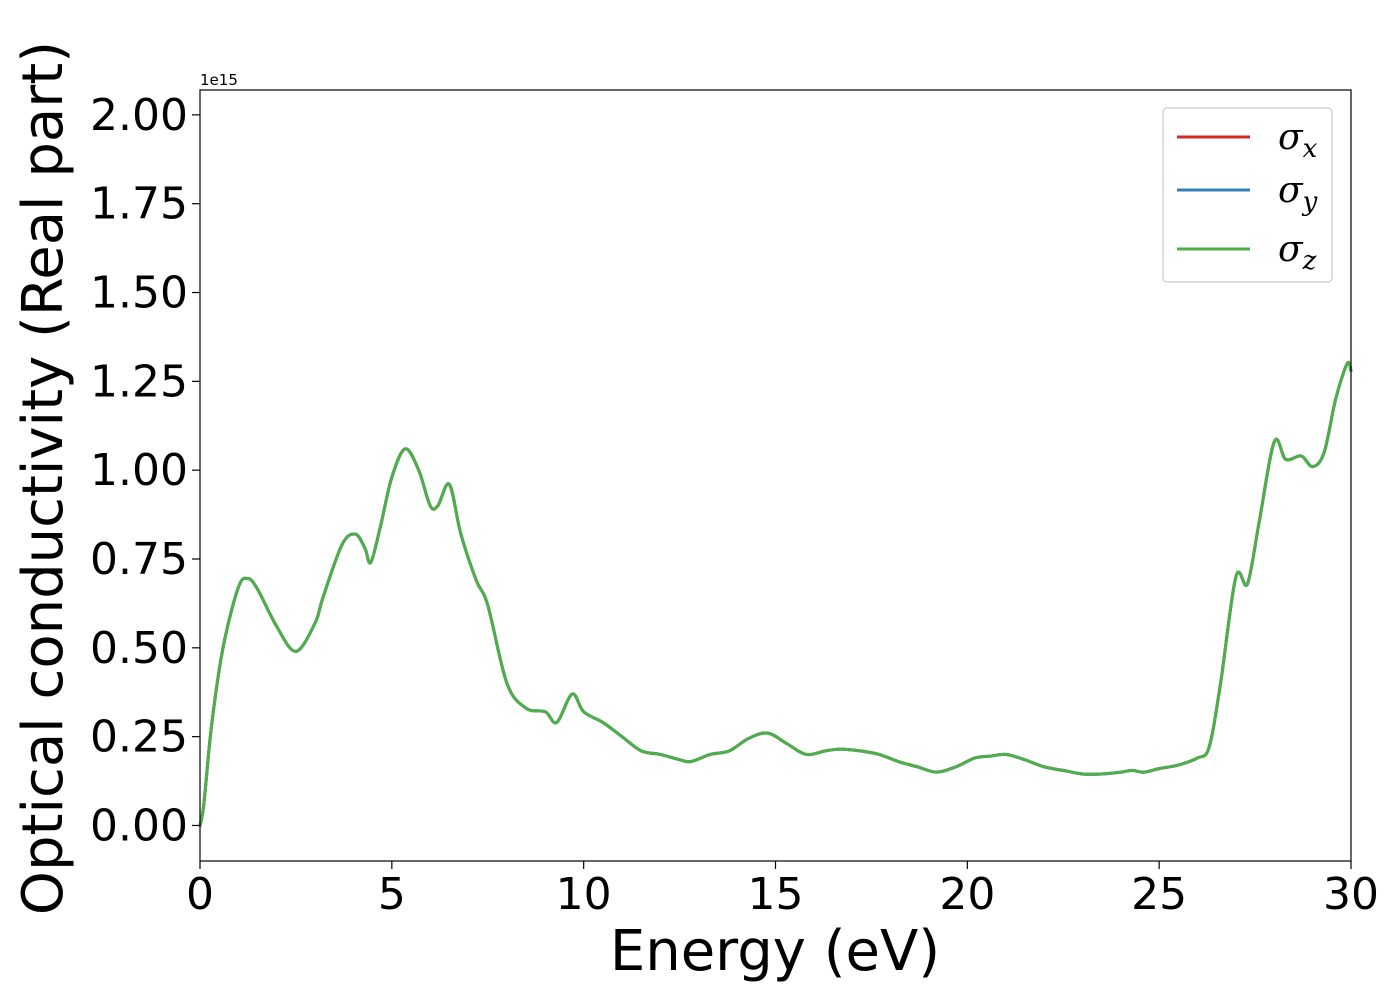 The height and width of the screenshot is (1000, 1400). Describe the element at coordinates (200, 894) in the screenshot. I see `x-tick-label: 0` at that location.